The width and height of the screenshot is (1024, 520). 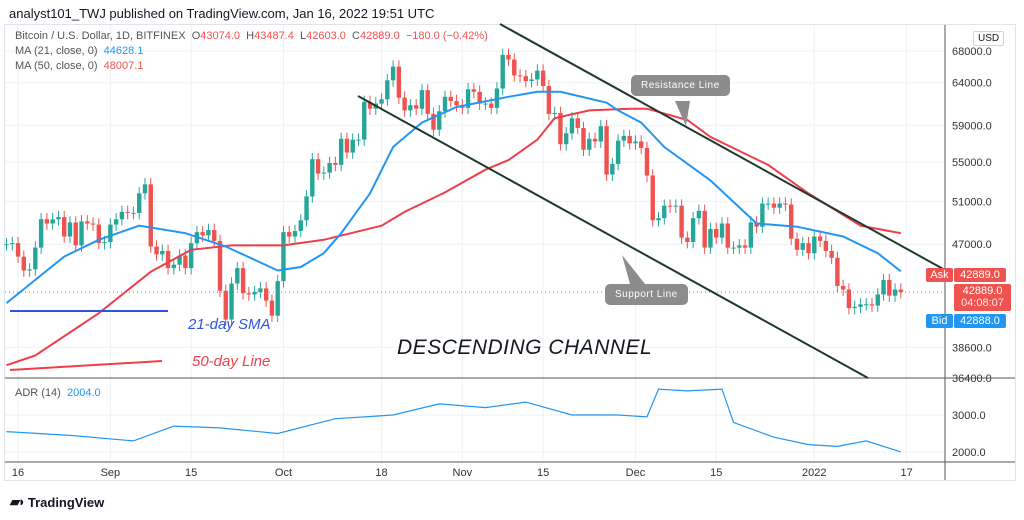 I want to click on ma21-legend: MA (21, close, 0) 44628.1, so click(x=79, y=51).